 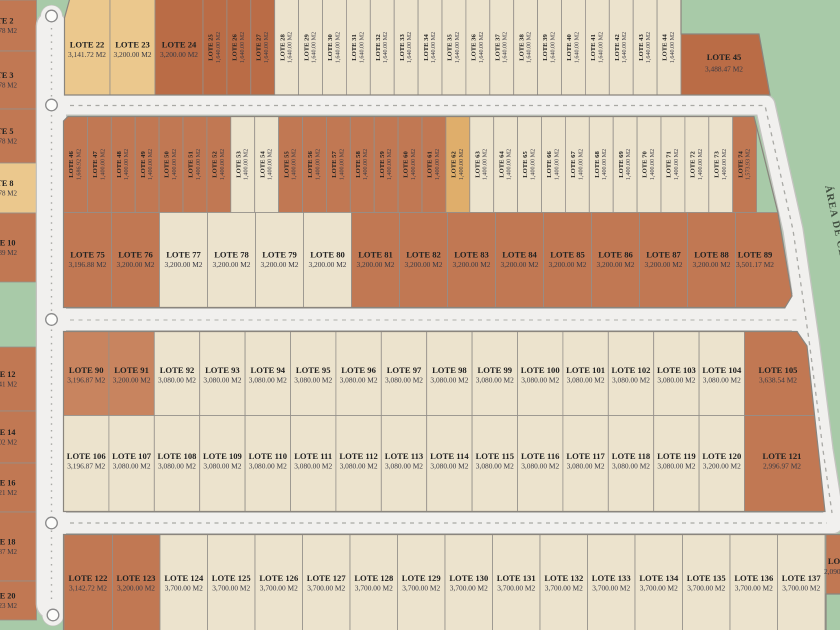 What do you see at coordinates (8, 493) in the screenshot?
I see `svg-text: 3,148.21 M2` at bounding box center [8, 493].